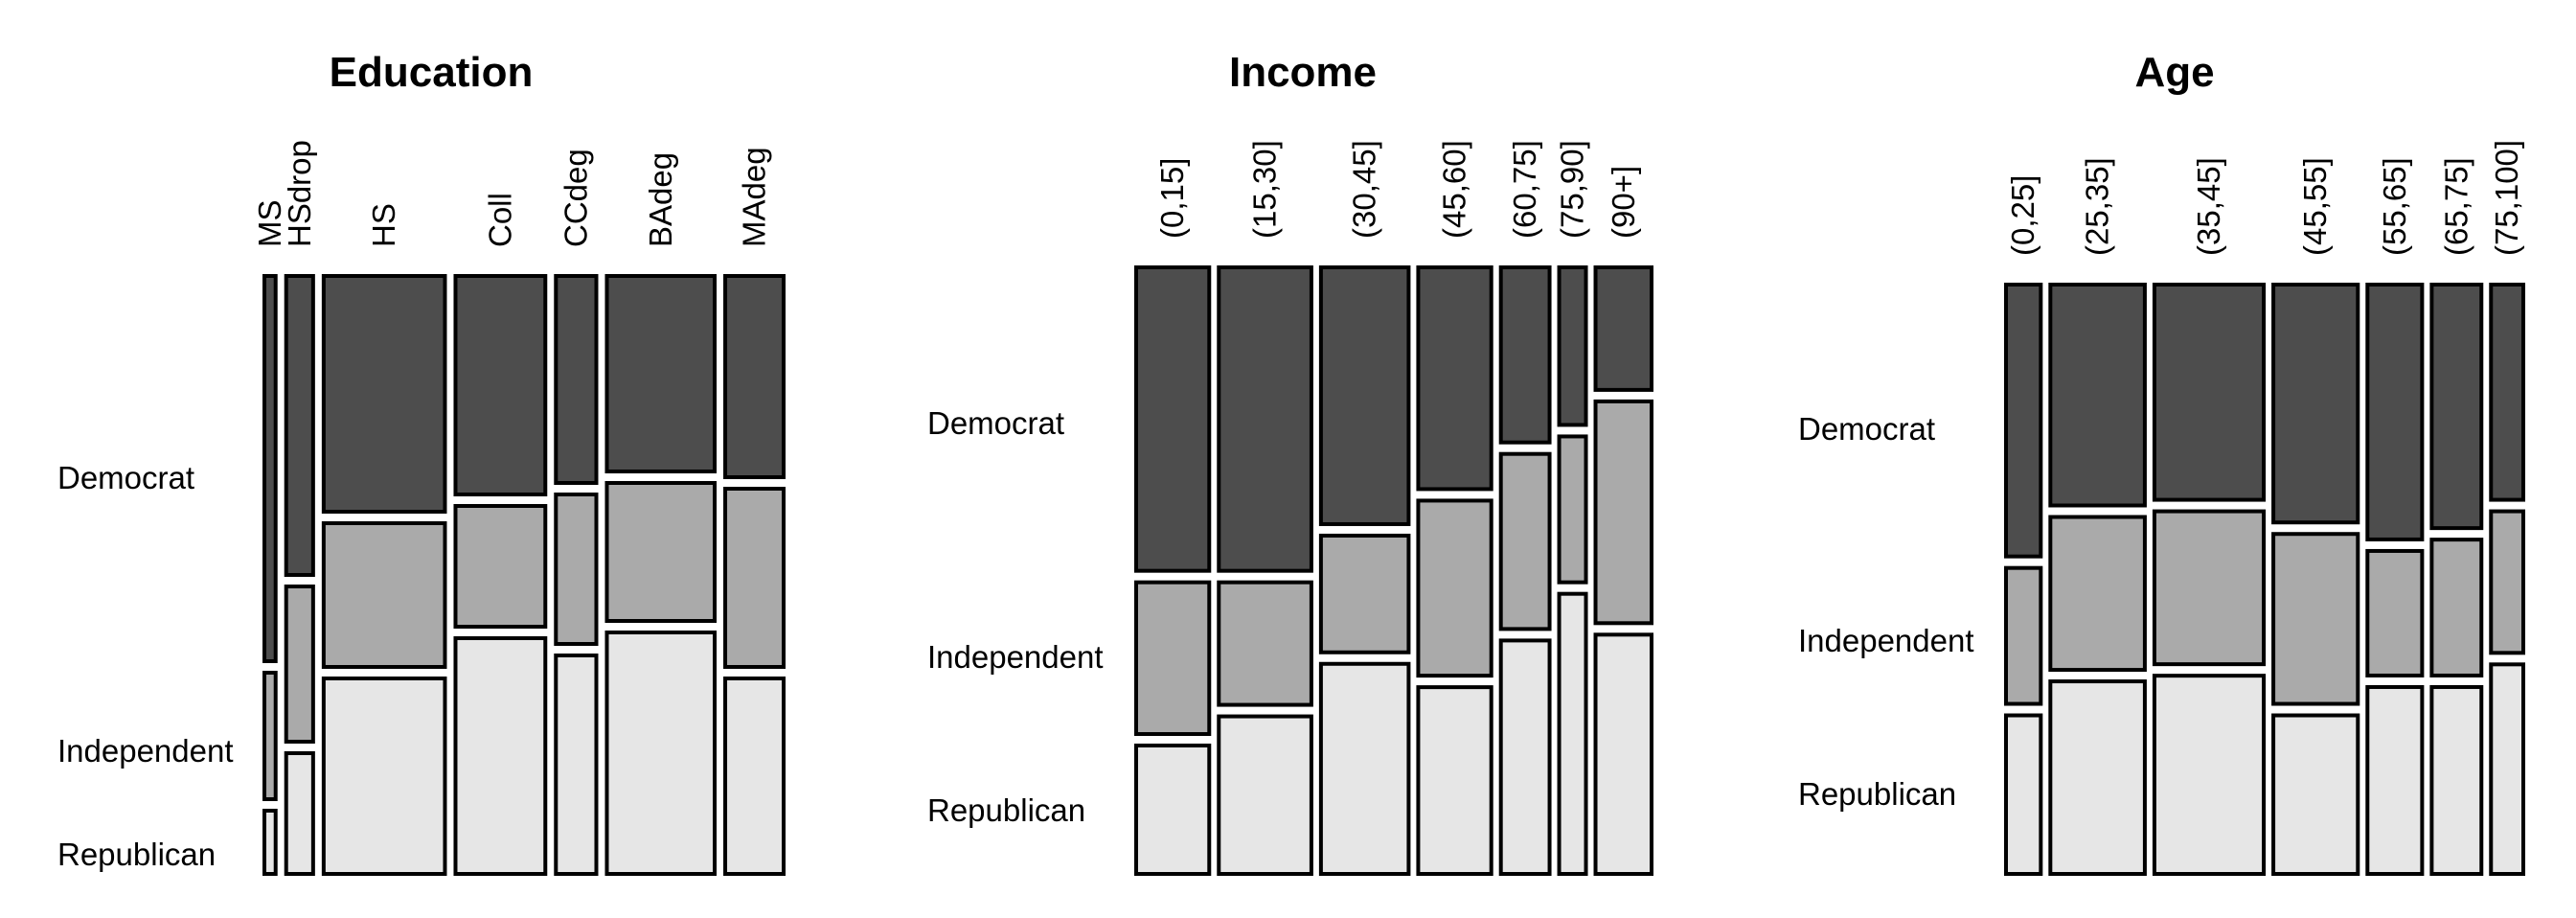 The width and height of the screenshot is (2576, 918). What do you see at coordinates (996, 423) in the screenshot?
I see `income-row-label-democrat: Democrat` at bounding box center [996, 423].